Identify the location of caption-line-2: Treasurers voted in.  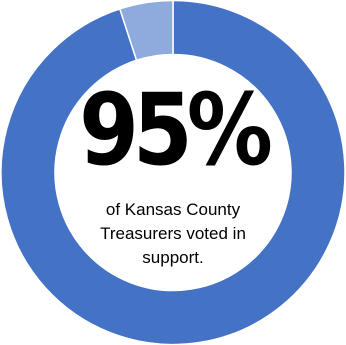
(173, 233).